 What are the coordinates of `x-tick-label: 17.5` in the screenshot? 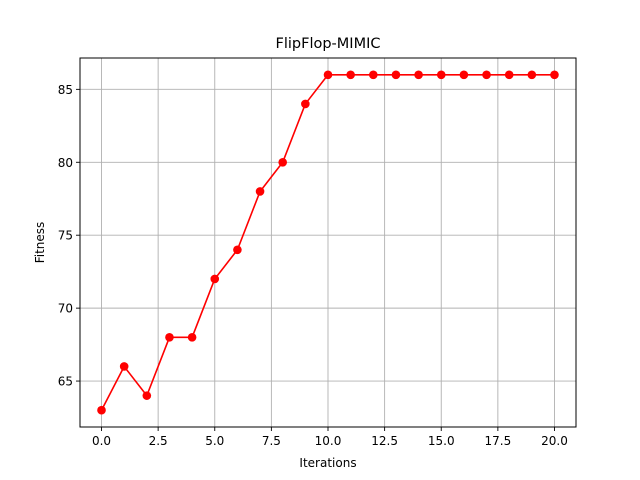 It's located at (498, 441).